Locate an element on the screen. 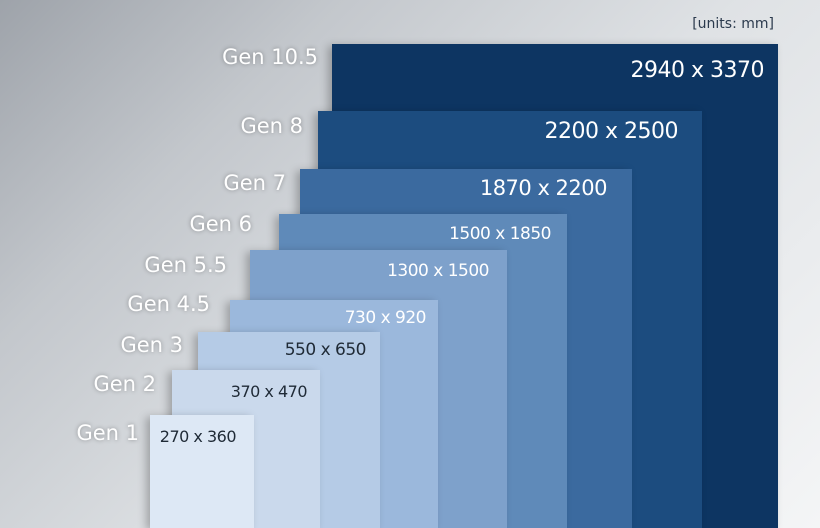 The image size is (820, 528). gen-label: Gen 8 is located at coordinates (271, 126).